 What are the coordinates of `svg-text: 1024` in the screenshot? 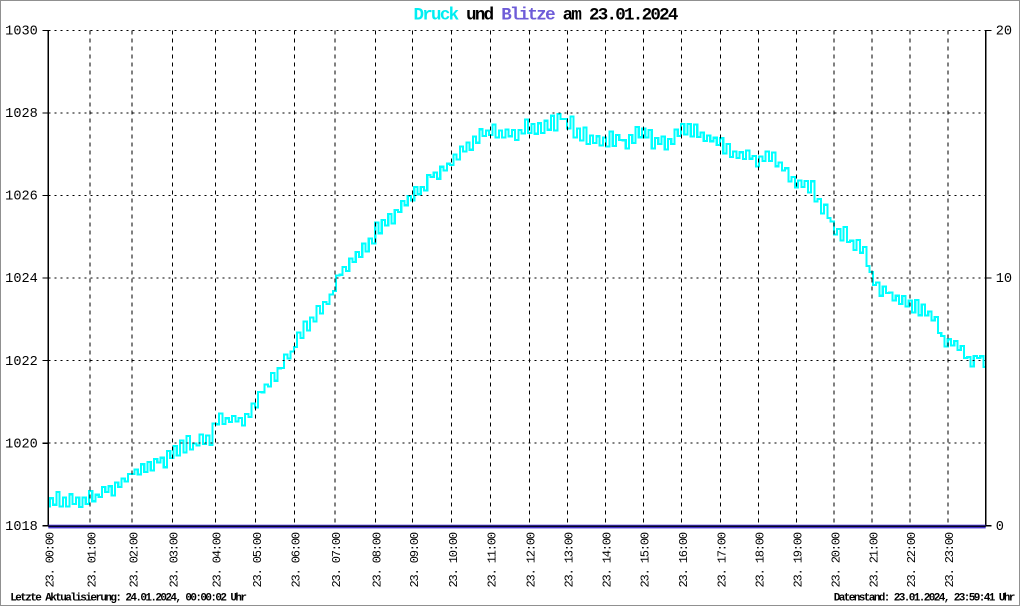 It's located at (21, 279).